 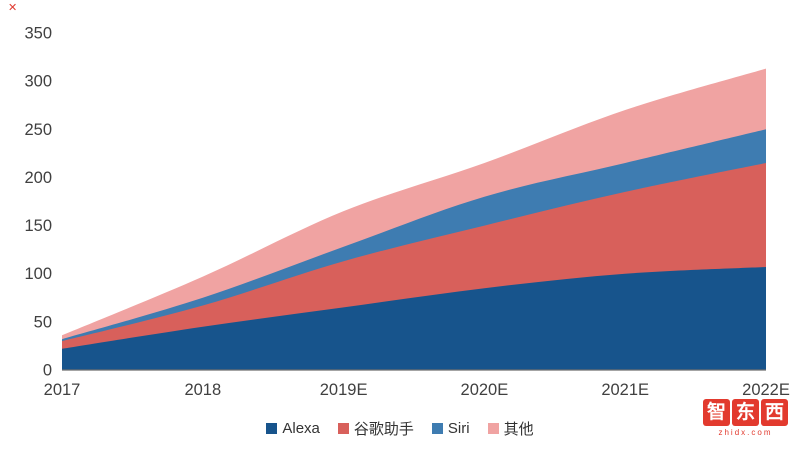 I want to click on watermark-square-1: 东, so click(x=745, y=412).